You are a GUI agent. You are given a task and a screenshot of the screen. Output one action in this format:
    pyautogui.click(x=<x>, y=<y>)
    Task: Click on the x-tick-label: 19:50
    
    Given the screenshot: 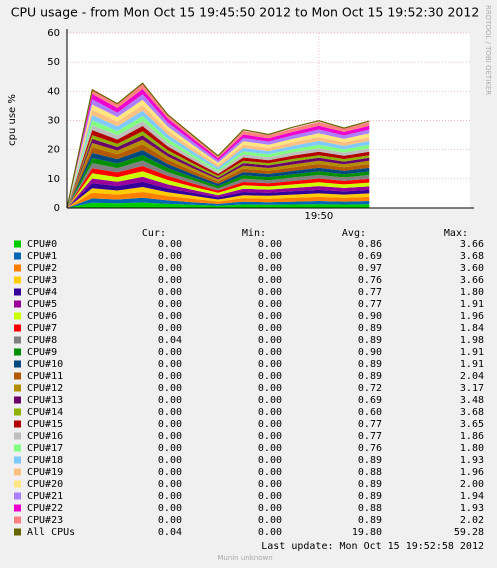 What is the action you would take?
    pyautogui.click(x=318, y=216)
    